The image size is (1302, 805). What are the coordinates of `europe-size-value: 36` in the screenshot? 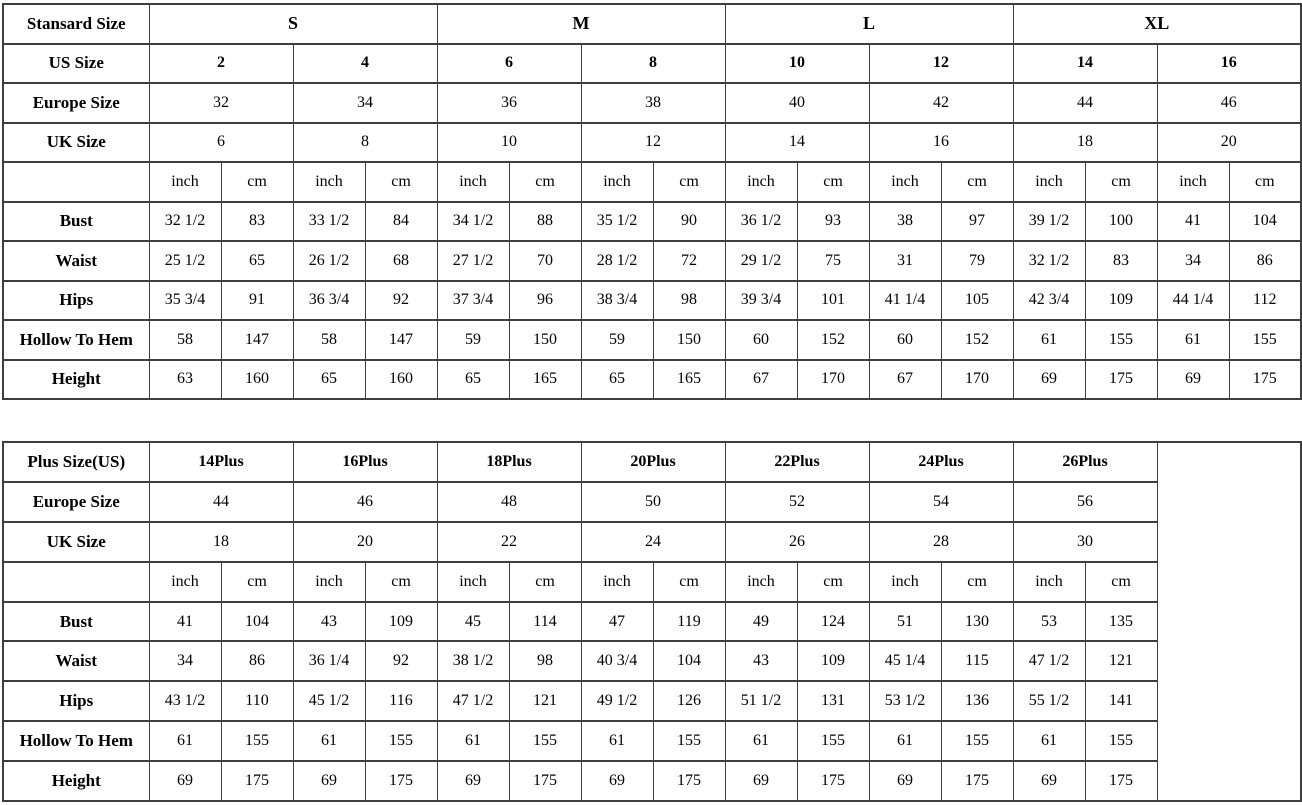 It's located at (509, 103).